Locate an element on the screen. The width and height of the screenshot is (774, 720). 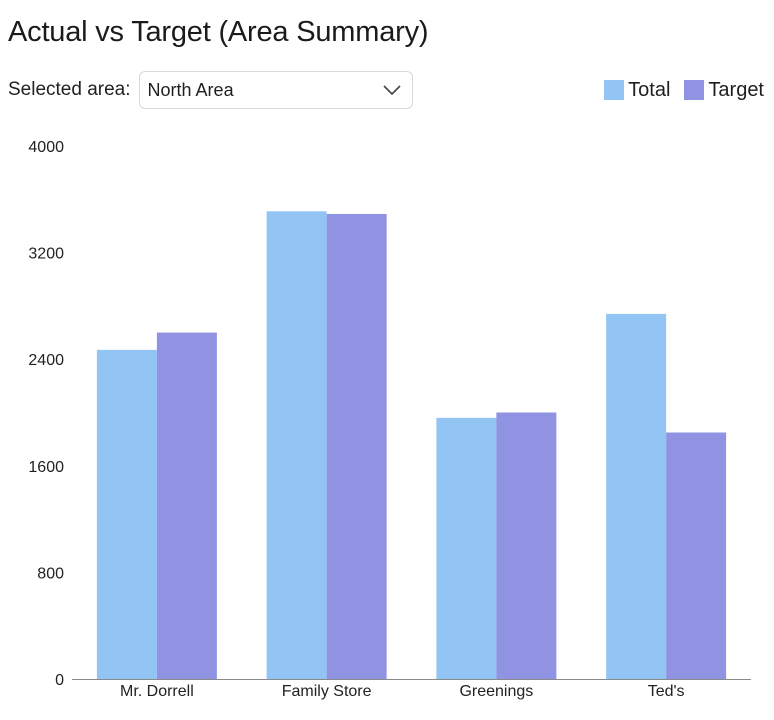
area-selector-row: Selected area: North Area is located at coordinates (210, 90).